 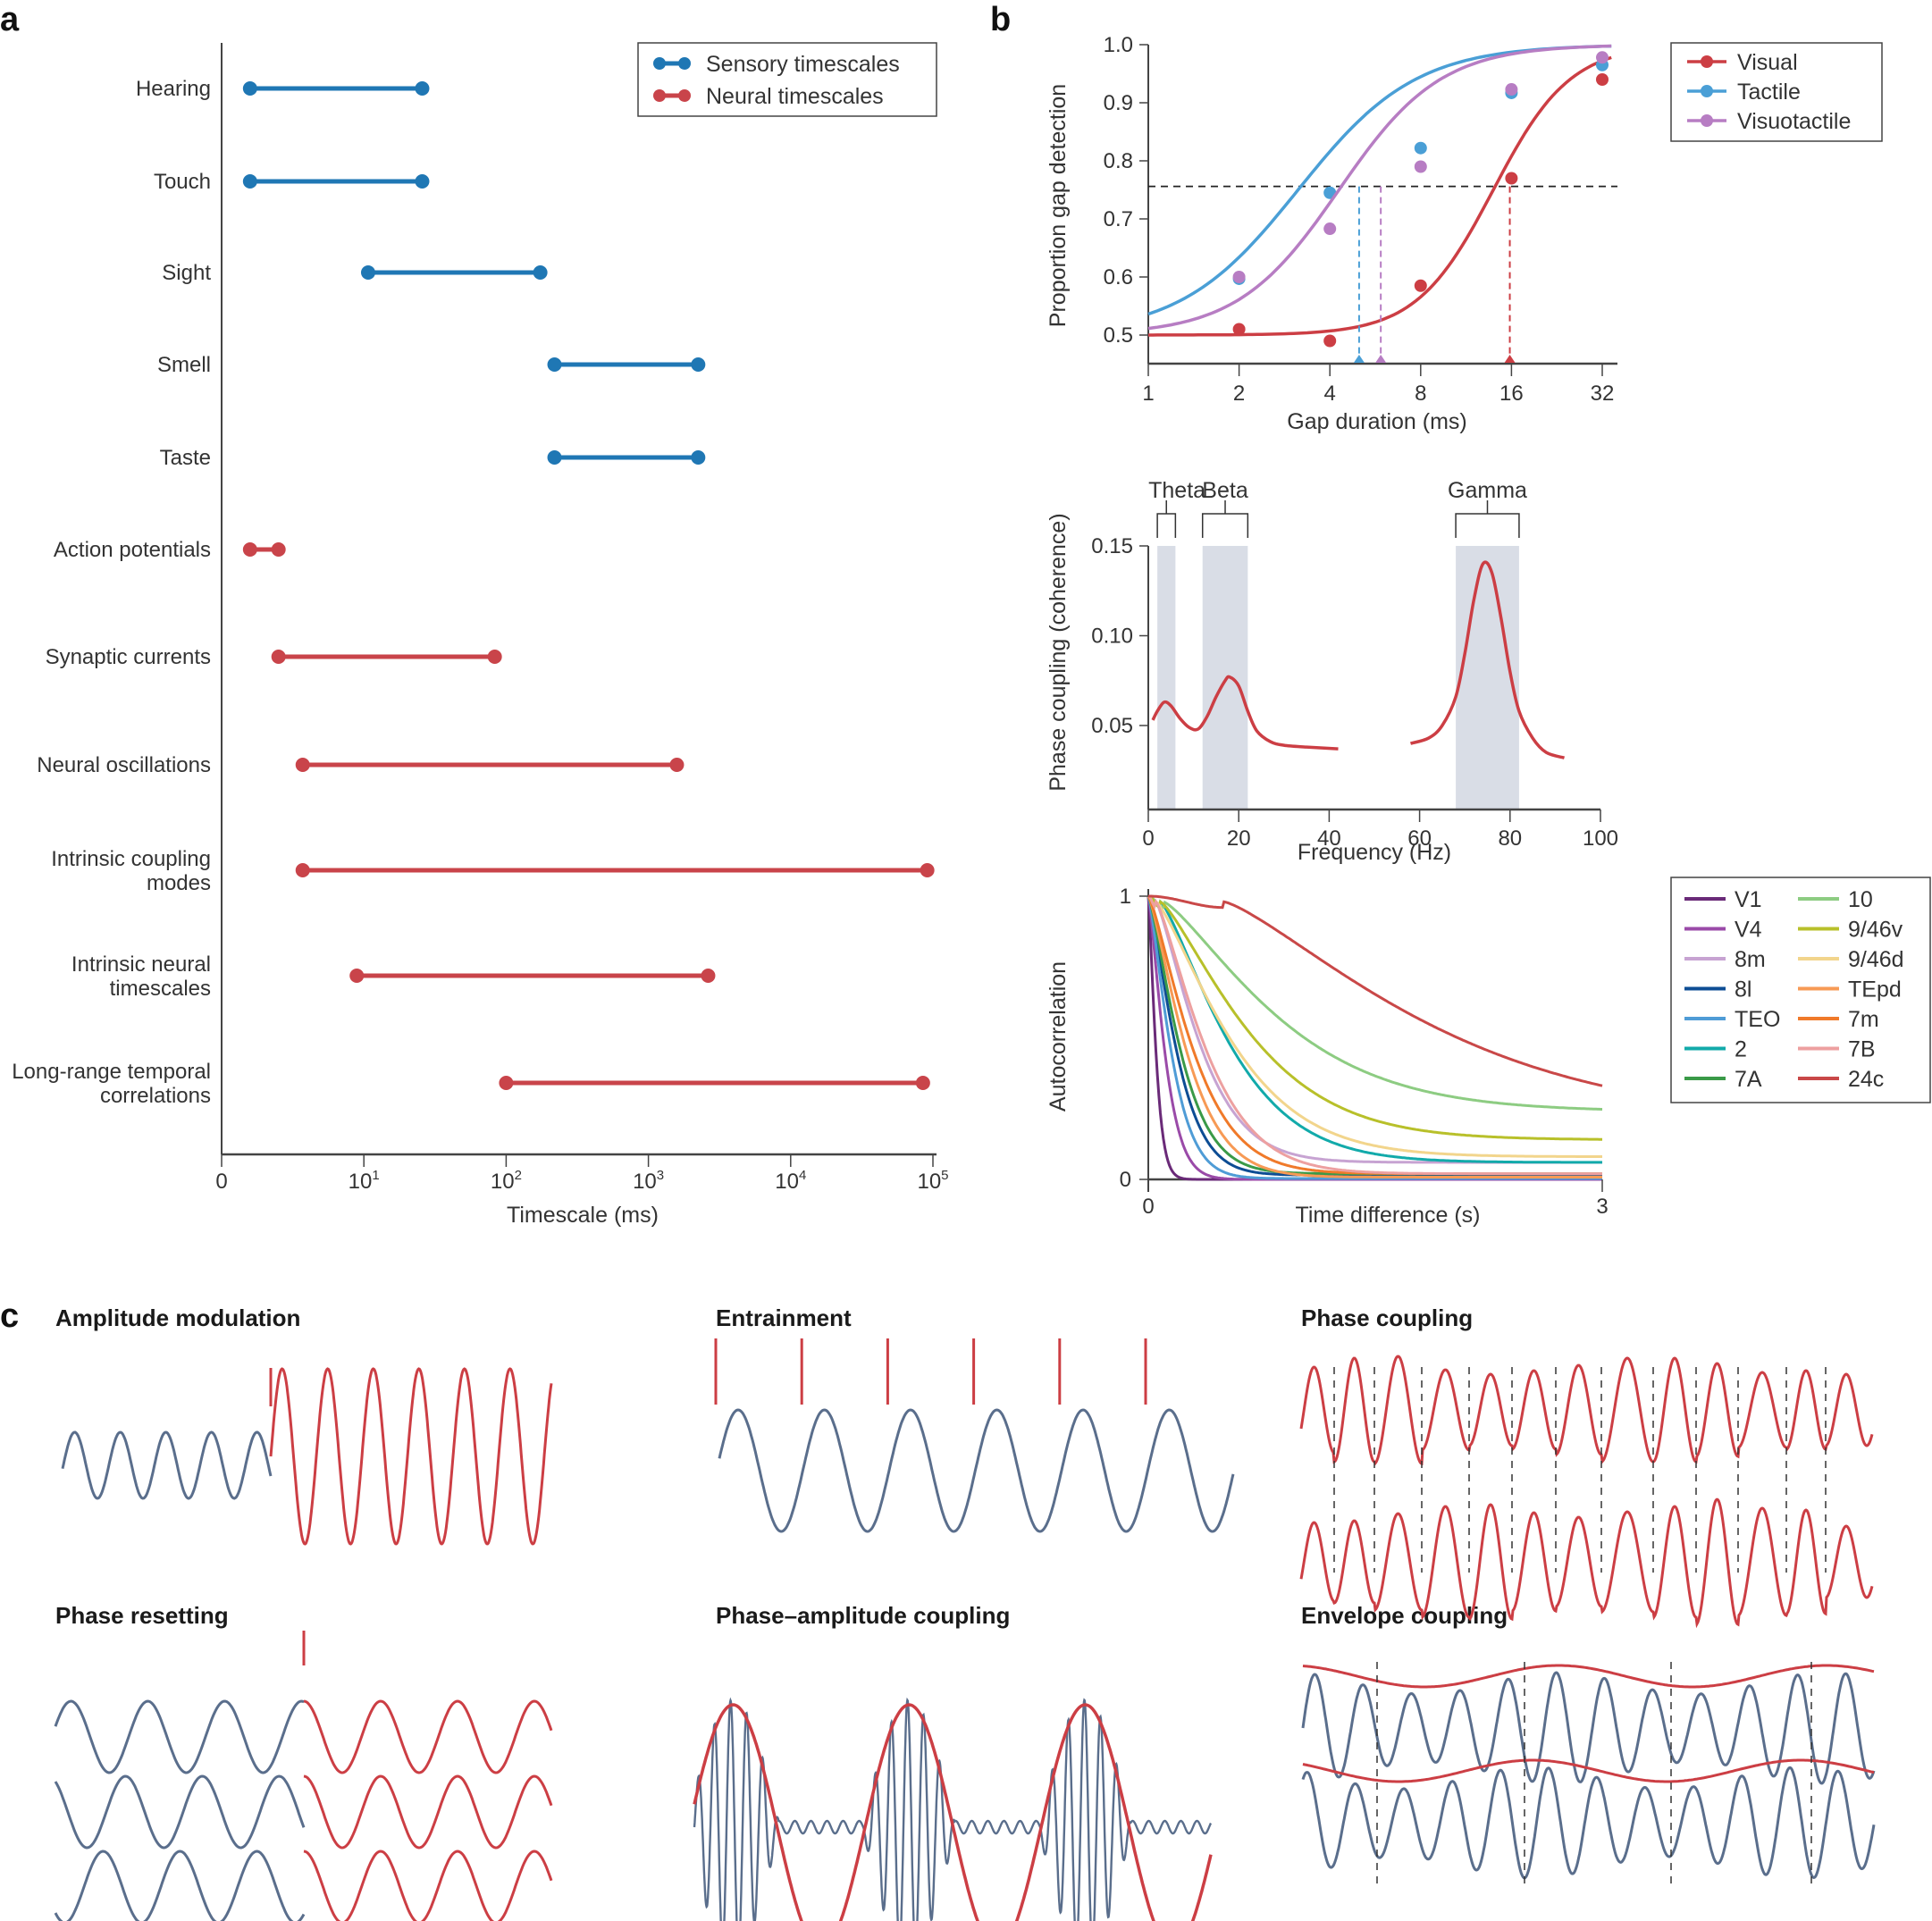 I want to click on legend-item: 9/46d, so click(x=1851, y=959).